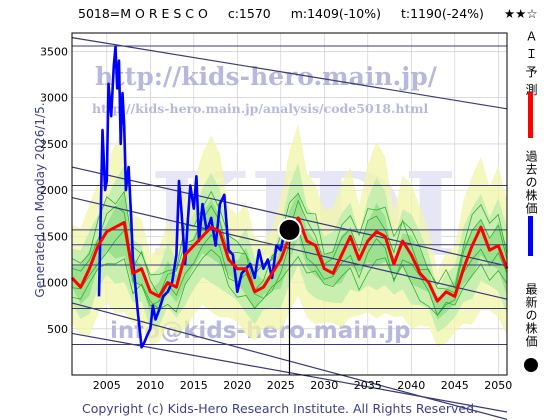 This screenshot has width=560, height=420. I want to click on y-tick-label: 500, so click(57, 329).